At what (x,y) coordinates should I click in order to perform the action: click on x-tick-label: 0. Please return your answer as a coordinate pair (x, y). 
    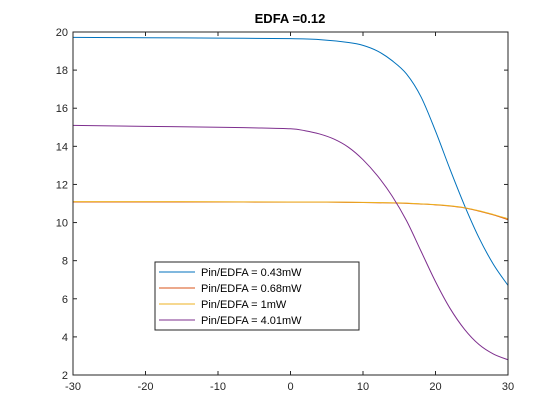
    Looking at the image, I should click on (290, 387).